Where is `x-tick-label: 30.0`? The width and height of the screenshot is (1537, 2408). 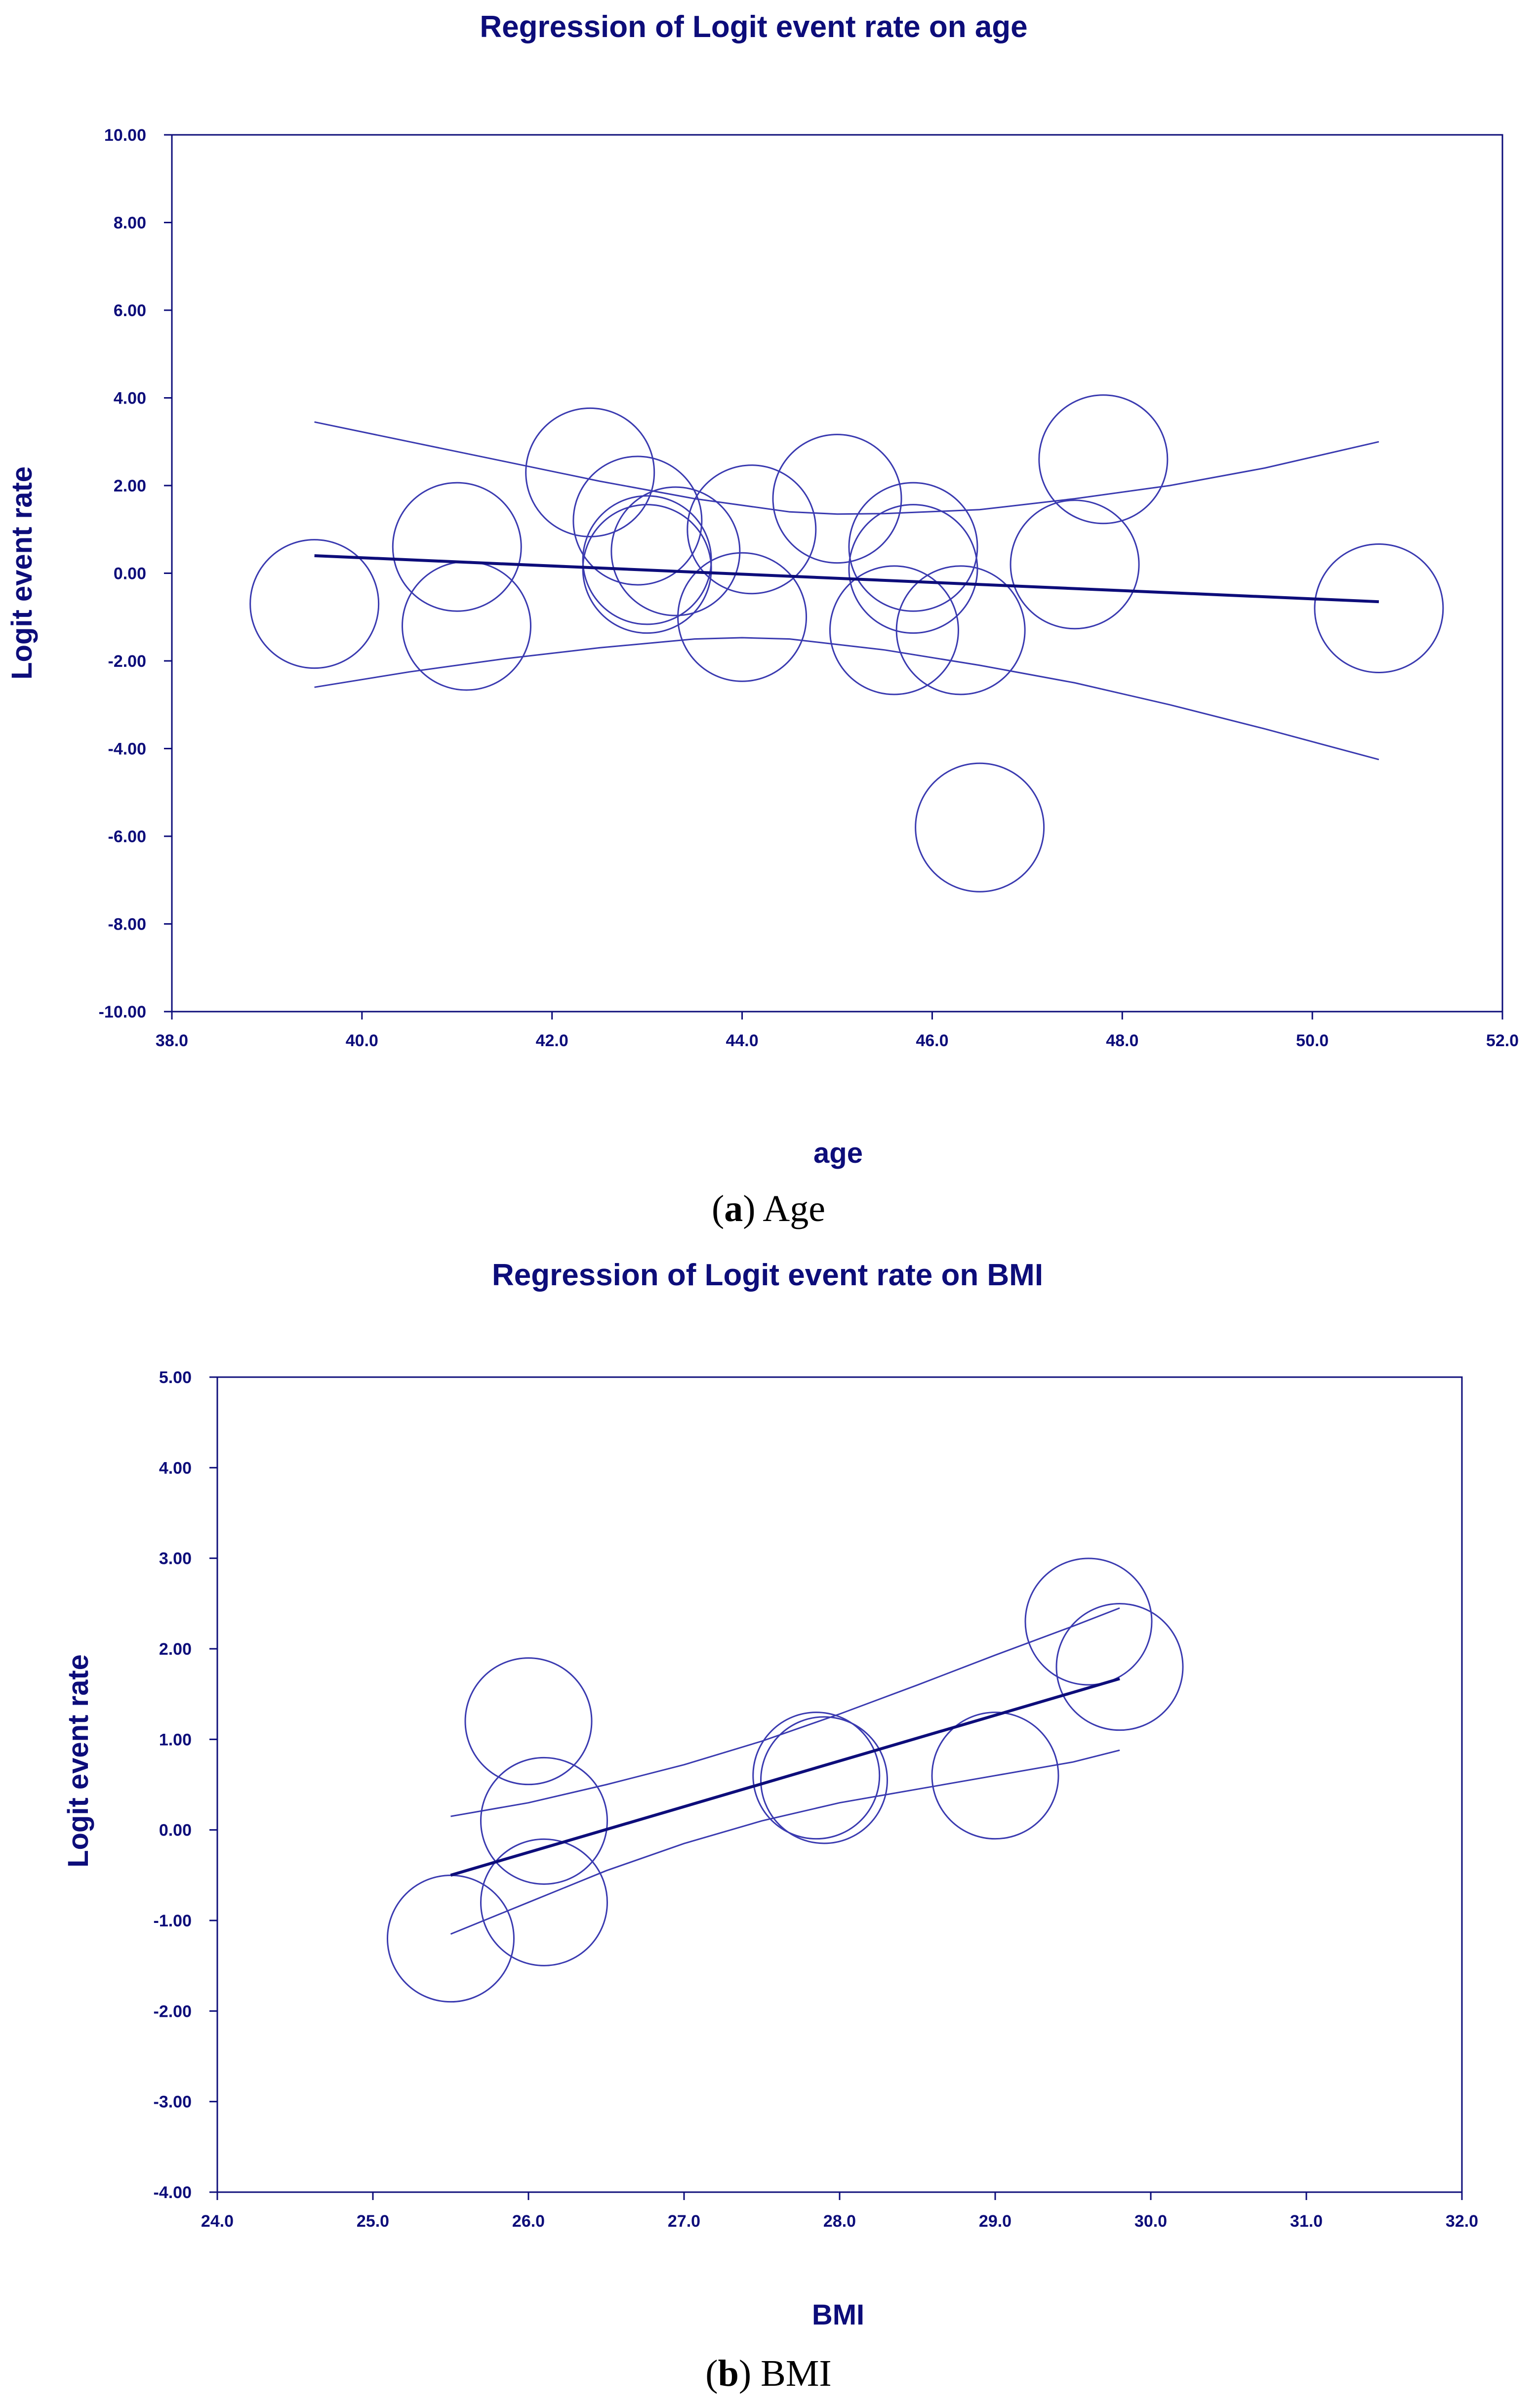
x-tick-label: 30.0 is located at coordinates (1150, 2222).